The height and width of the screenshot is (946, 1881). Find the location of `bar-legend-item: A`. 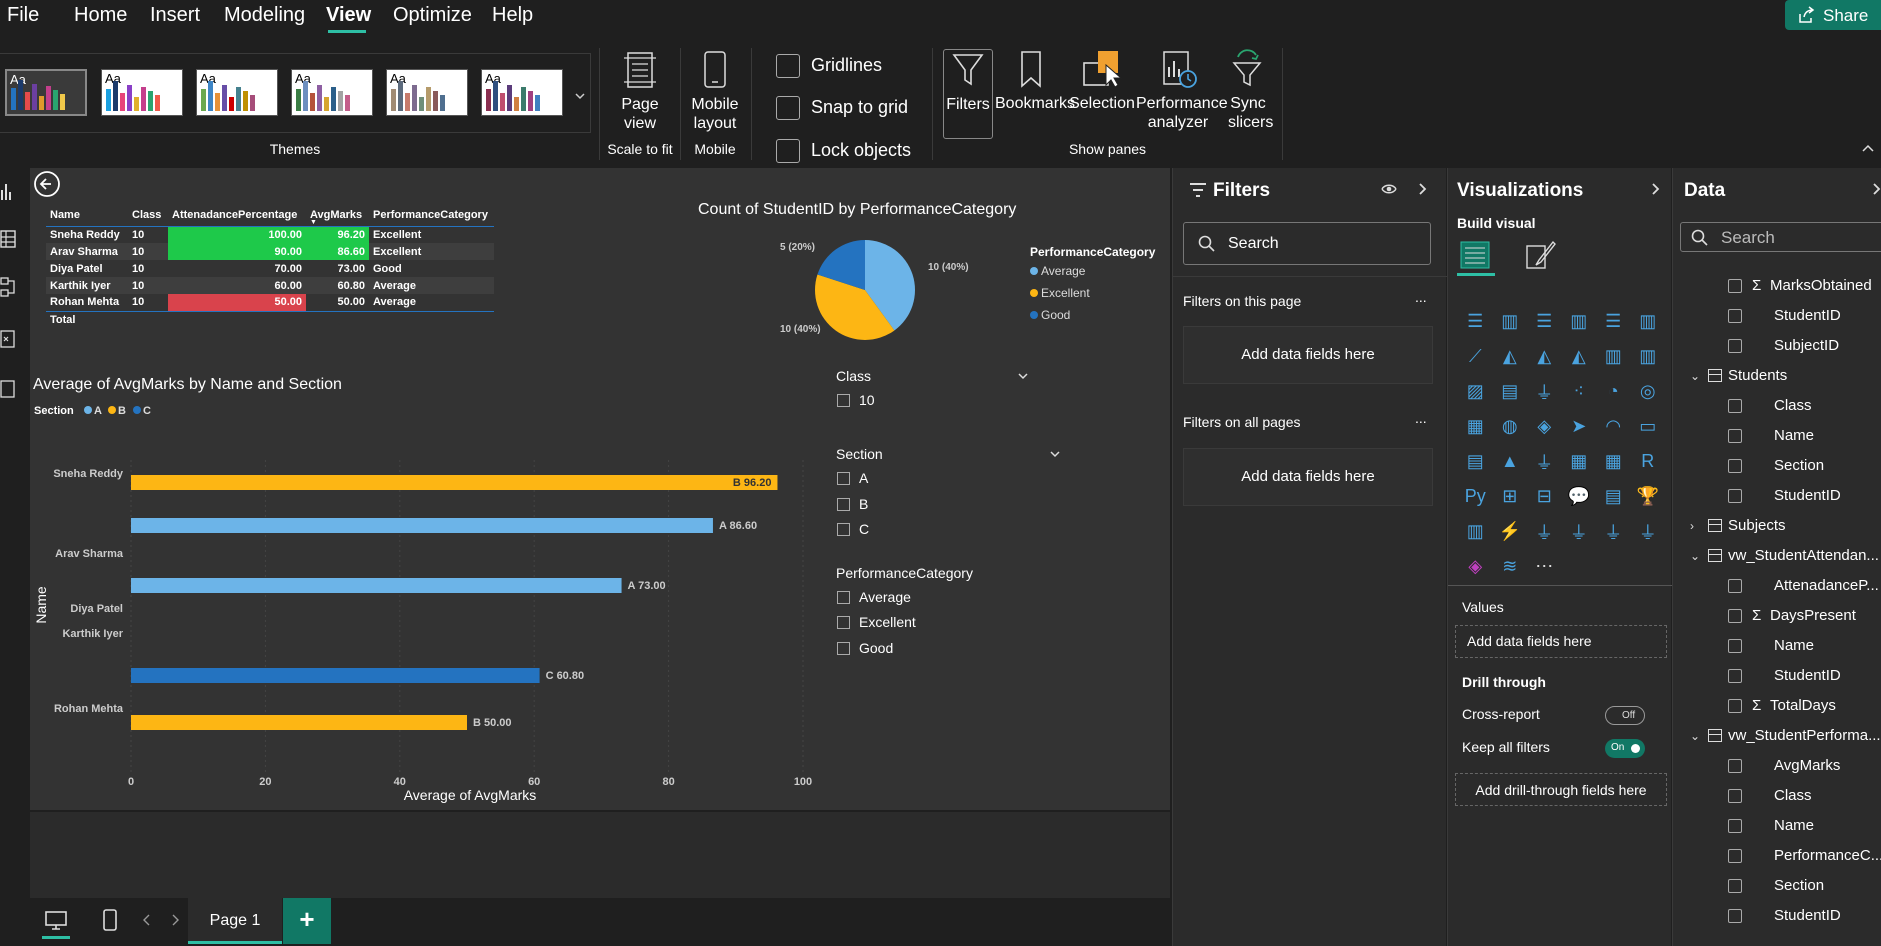

bar-legend-item: A is located at coordinates (93, 411).